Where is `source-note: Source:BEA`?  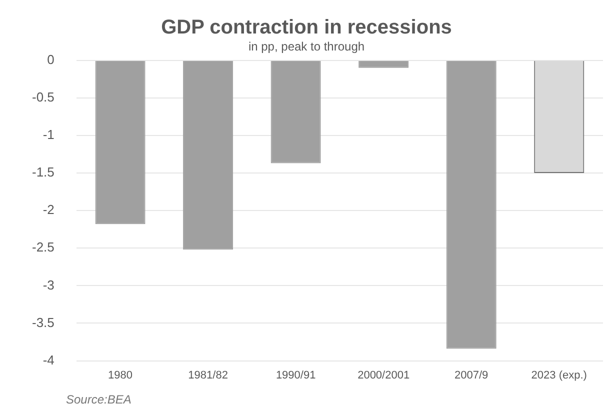
source-note: Source:BEA is located at coordinates (99, 399).